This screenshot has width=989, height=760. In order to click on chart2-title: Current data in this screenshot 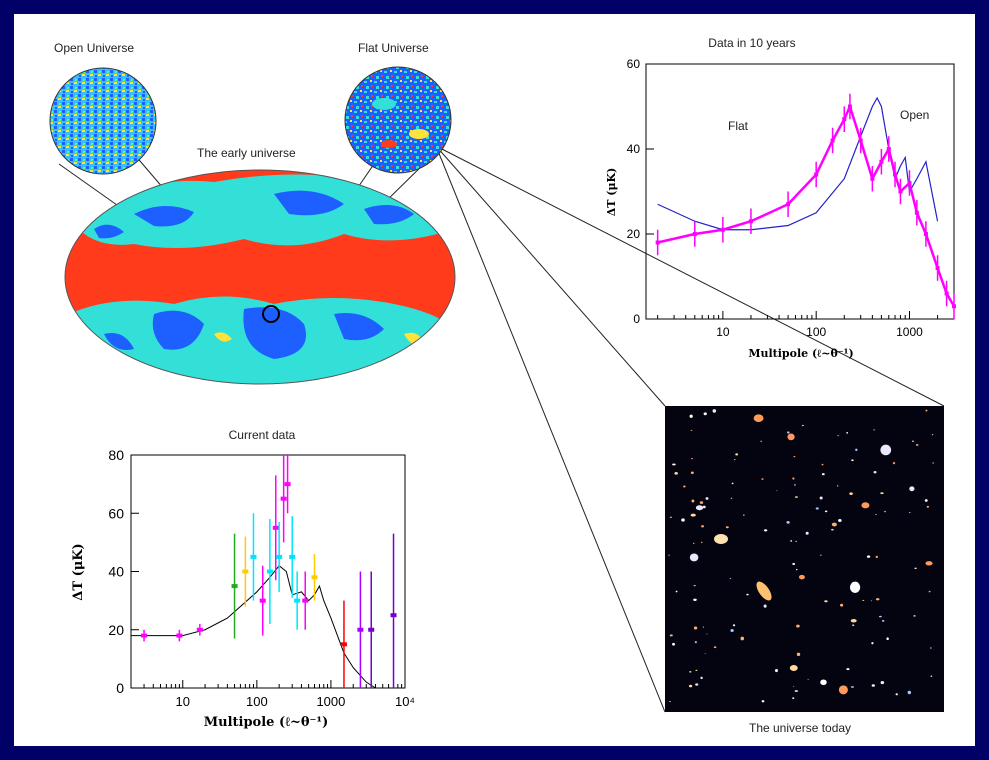, I will do `click(262, 435)`.